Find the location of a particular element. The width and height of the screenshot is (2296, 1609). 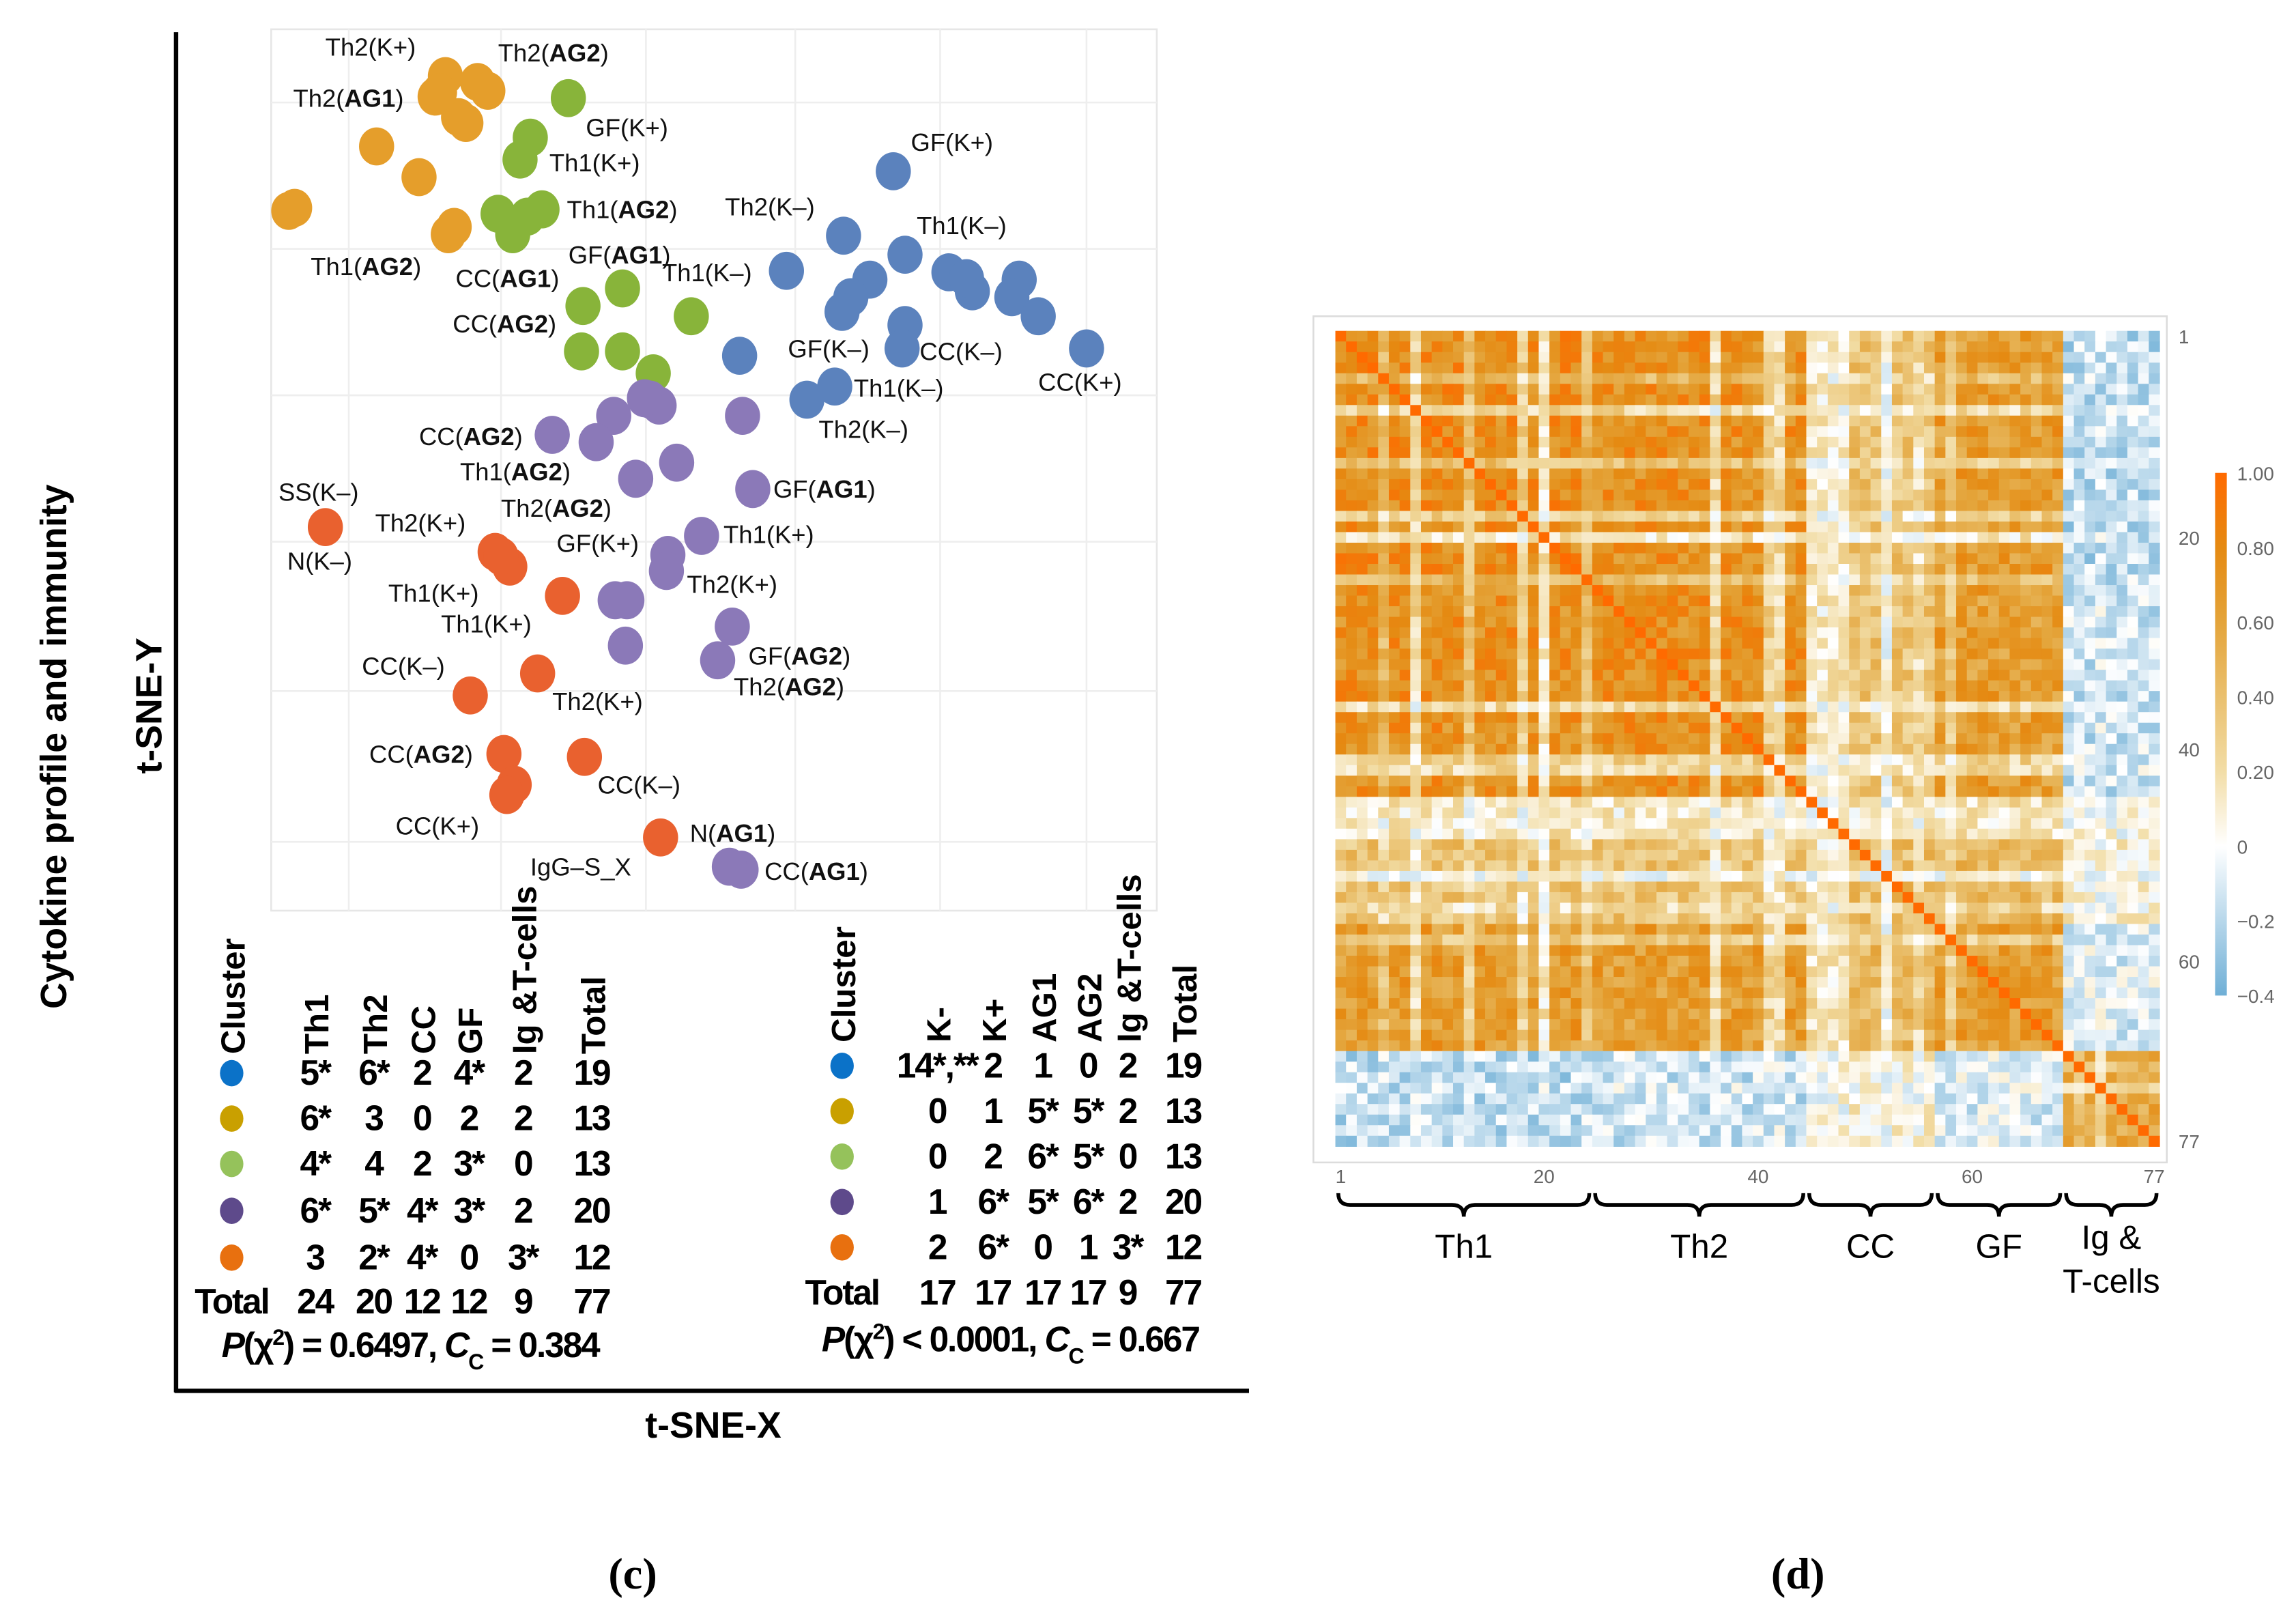

table-cell: 6* is located at coordinates (316, 1210).